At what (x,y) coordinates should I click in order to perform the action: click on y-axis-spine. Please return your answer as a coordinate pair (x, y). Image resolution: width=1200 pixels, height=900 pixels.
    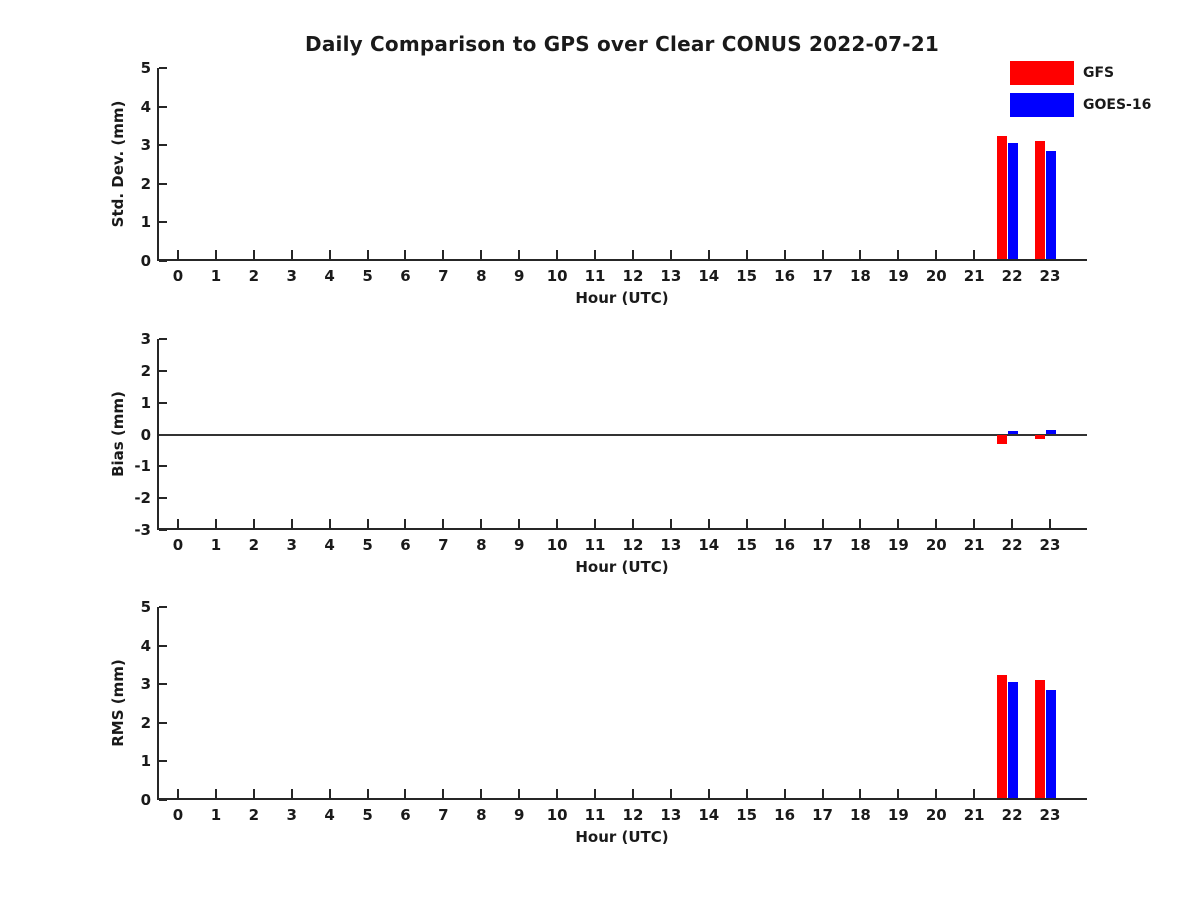
    Looking at the image, I should click on (158, 164).